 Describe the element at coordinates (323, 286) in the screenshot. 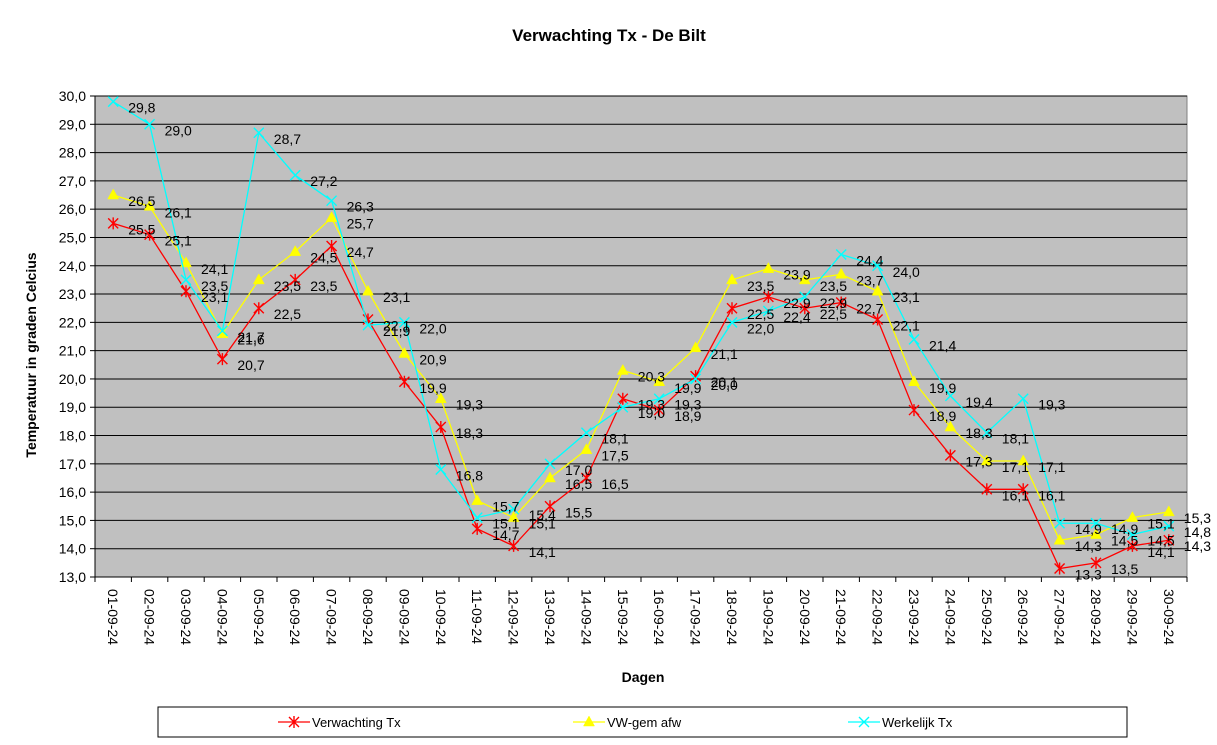

I see `data-label: 23,5` at that location.